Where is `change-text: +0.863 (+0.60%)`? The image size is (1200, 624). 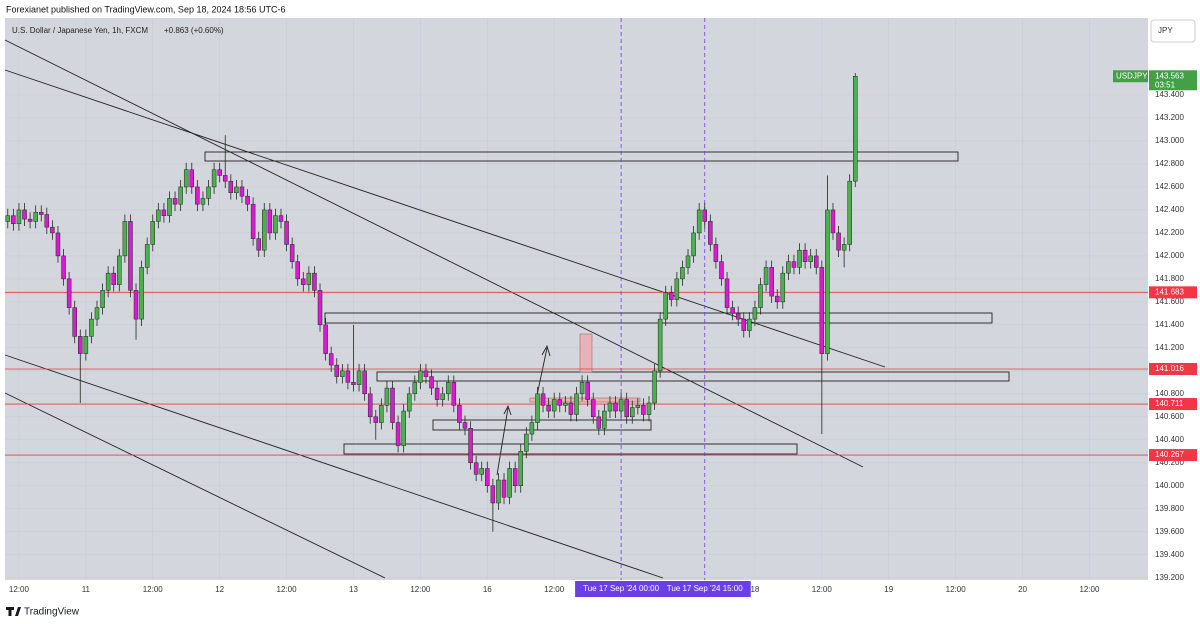
change-text: +0.863 (+0.60%) is located at coordinates (194, 30).